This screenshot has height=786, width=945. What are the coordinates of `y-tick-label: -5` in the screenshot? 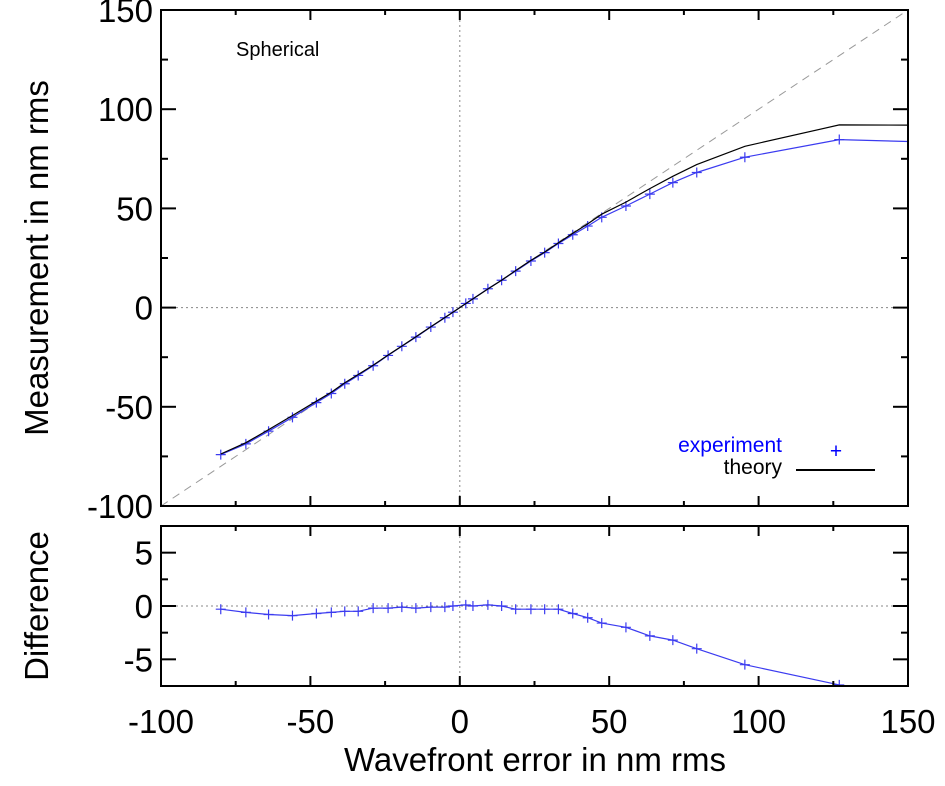 It's located at (138, 659).